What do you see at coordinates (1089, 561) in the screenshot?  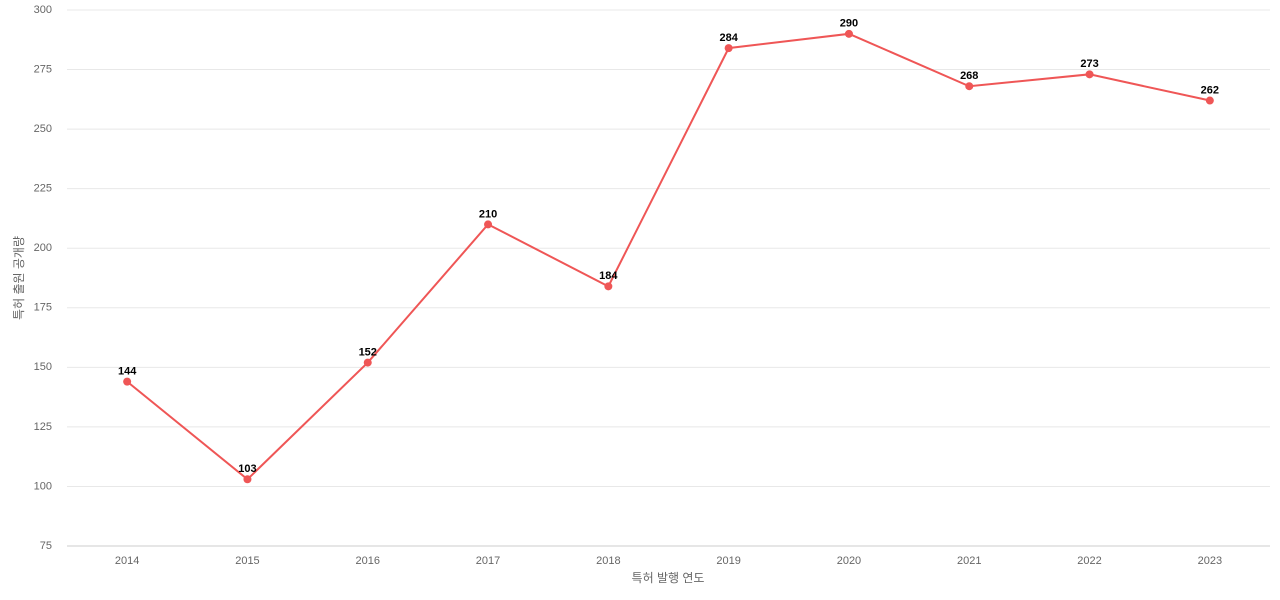 I see `x-tick-label: 2022` at bounding box center [1089, 561].